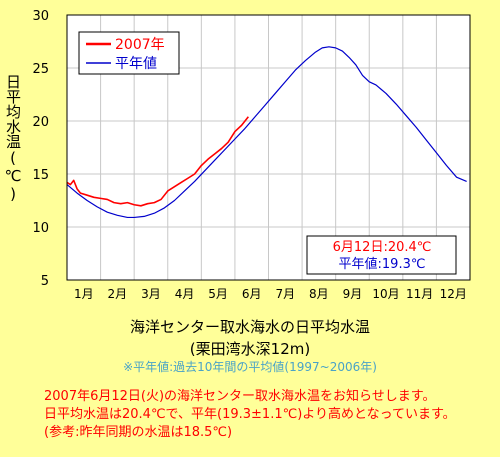  What do you see at coordinates (40, 122) in the screenshot?
I see `y-tick-label: 20` at bounding box center [40, 122].